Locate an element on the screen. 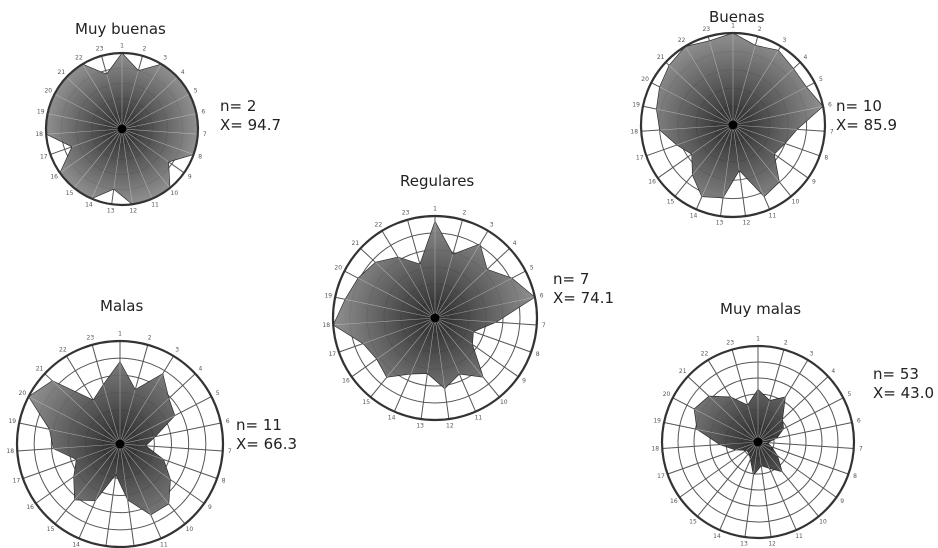 The width and height of the screenshot is (938, 548). axis-tick-label: 4 is located at coordinates (515, 243).